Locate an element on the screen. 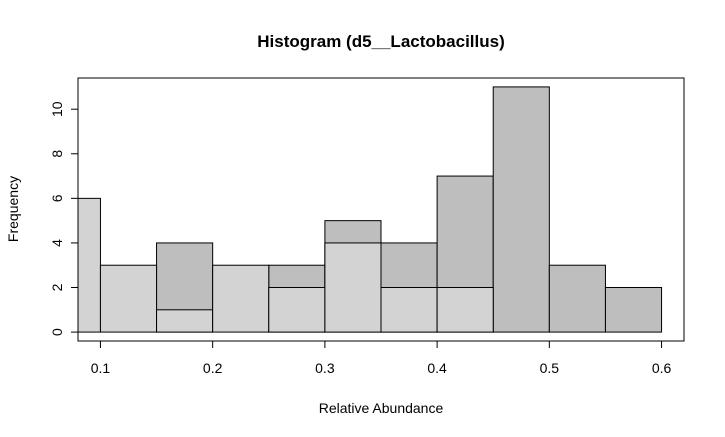  x-tick-label: 0.4 is located at coordinates (437, 368).